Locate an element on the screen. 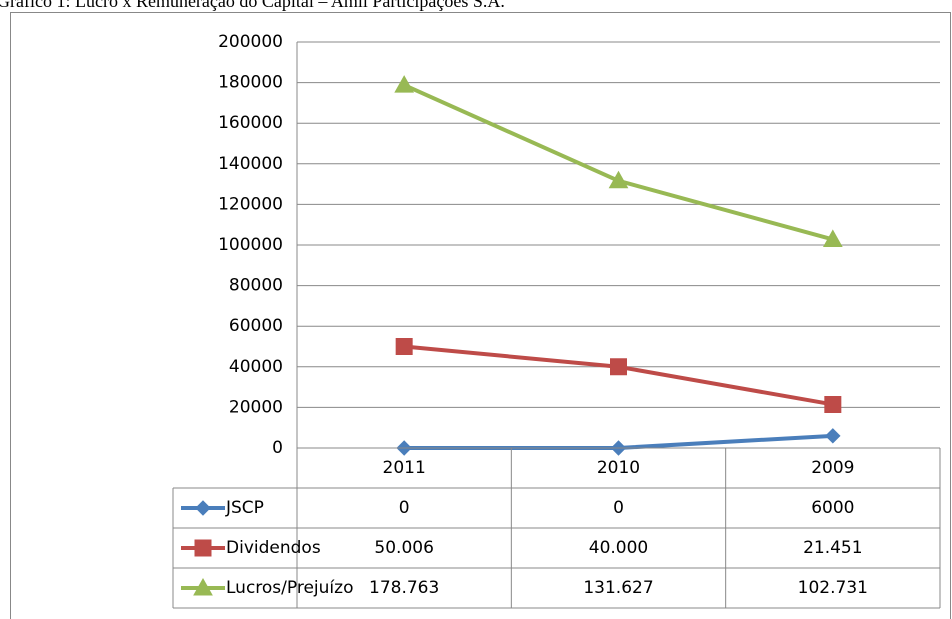  table-cell: 40.000 is located at coordinates (618, 548).